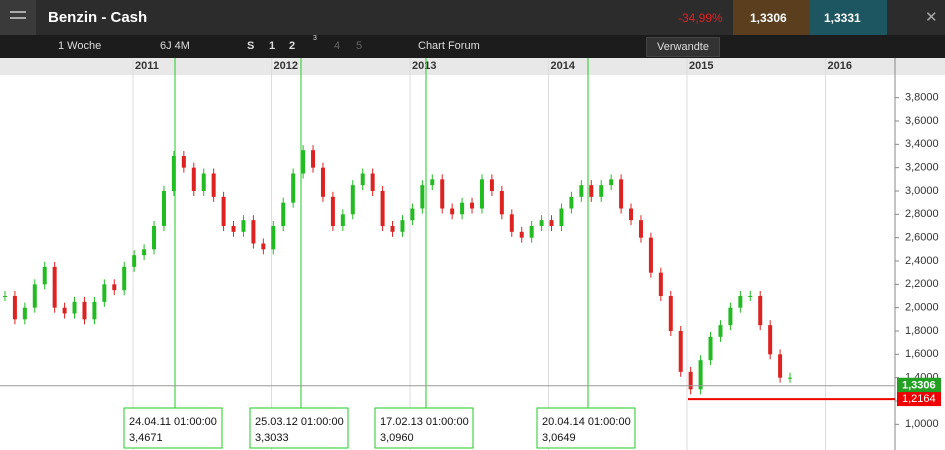 The width and height of the screenshot is (945, 450). What do you see at coordinates (315, 38) in the screenshot?
I see `btn: 3` at bounding box center [315, 38].